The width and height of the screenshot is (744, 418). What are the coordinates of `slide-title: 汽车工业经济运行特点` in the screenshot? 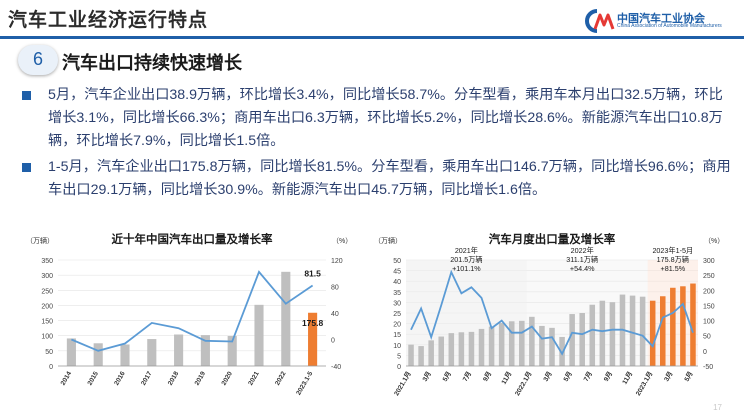 It's located at (108, 20).